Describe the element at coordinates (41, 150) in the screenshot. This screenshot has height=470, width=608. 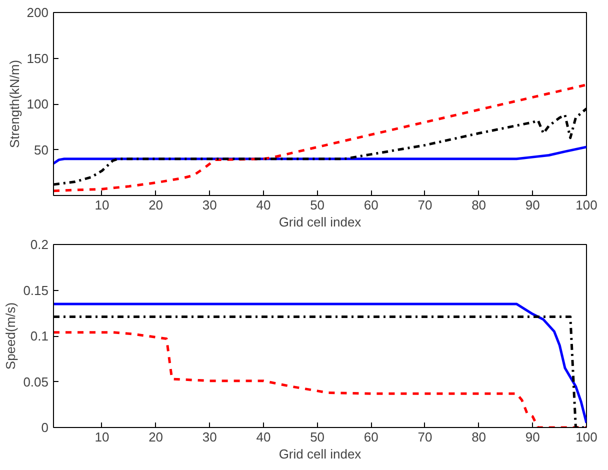
I see `y-tick-label: 50` at that location.